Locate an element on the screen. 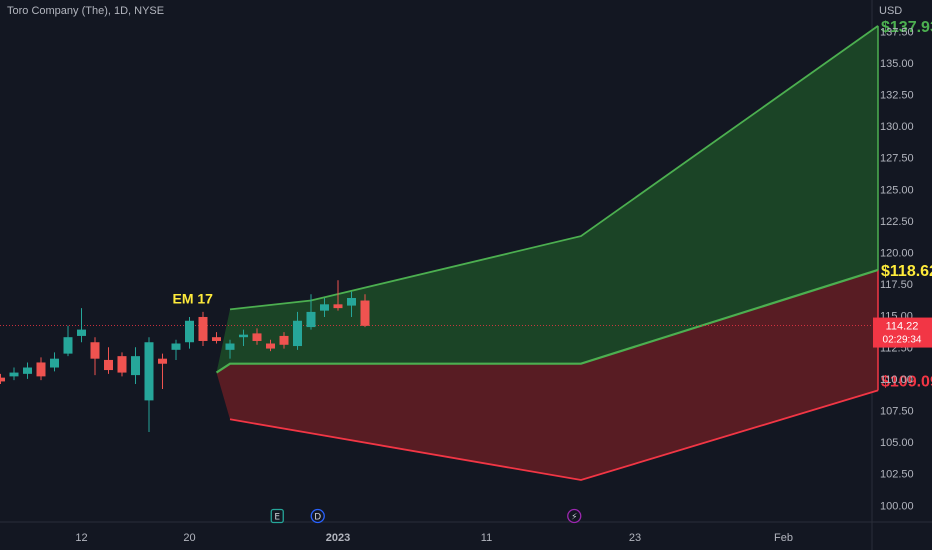 This screenshot has height=550, width=932. time-tick-label: Feb is located at coordinates (783, 538).